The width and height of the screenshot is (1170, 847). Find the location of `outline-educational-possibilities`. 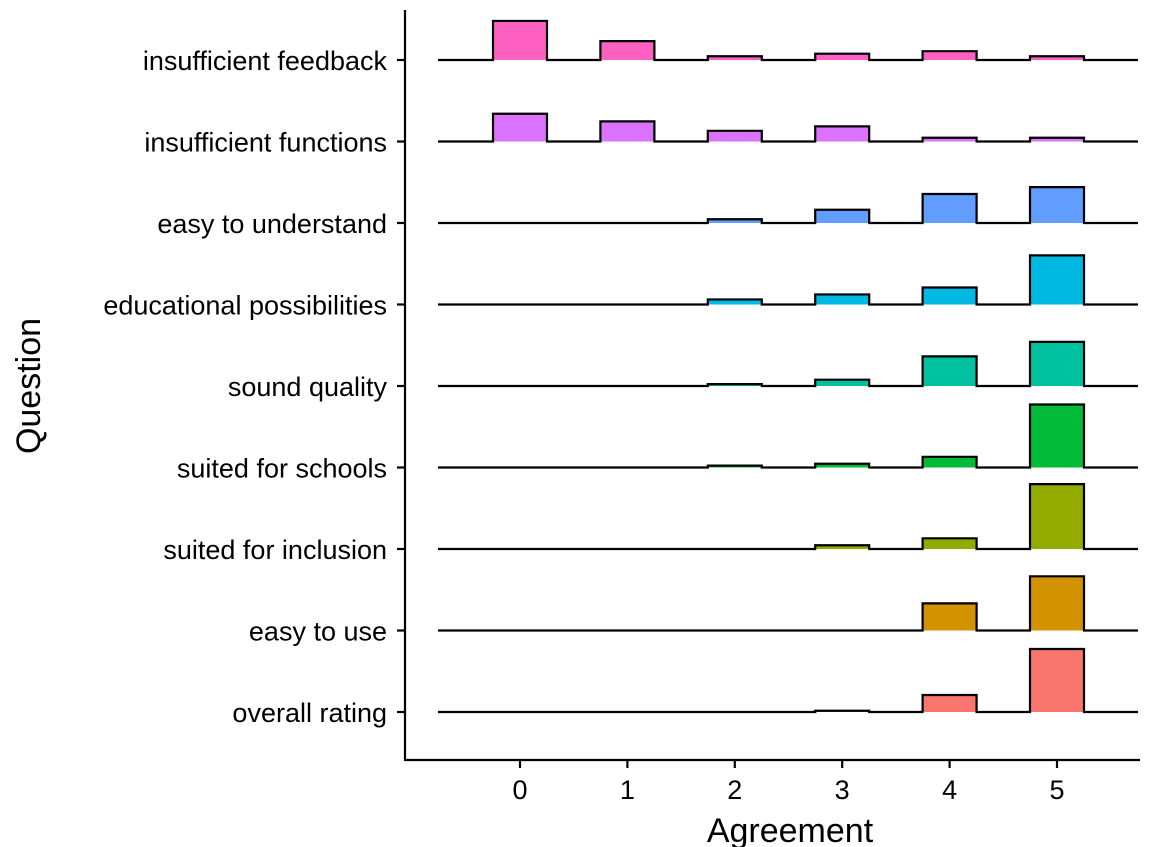

outline-educational-possibilities is located at coordinates (788, 280).